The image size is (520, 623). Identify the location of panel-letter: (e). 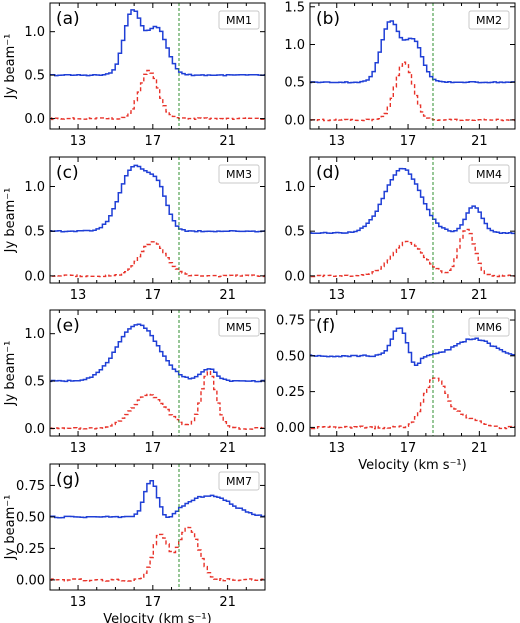
(68, 326).